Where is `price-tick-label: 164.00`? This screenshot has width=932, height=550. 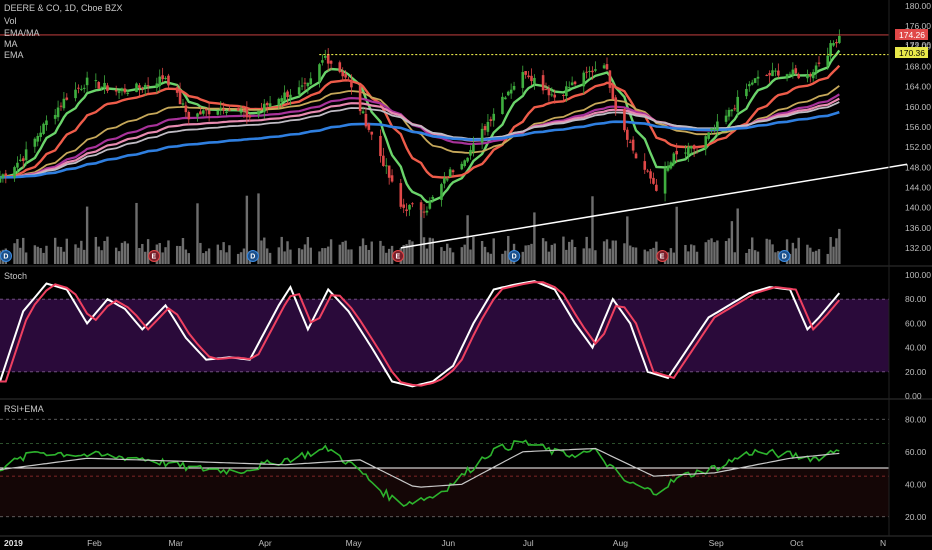
price-tick-label: 164.00 is located at coordinates (918, 87).